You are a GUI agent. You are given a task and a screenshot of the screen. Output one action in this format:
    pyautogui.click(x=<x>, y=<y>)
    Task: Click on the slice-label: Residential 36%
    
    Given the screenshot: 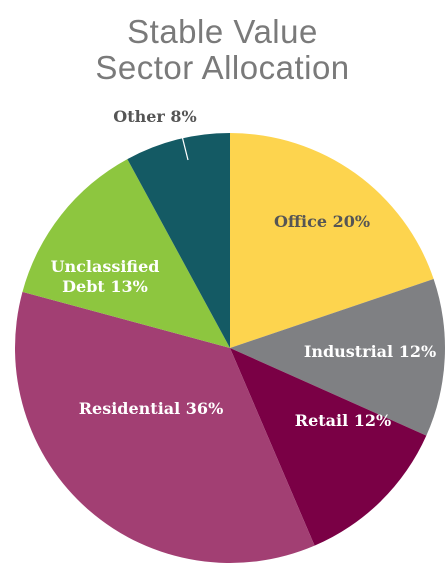 What is the action you would take?
    pyautogui.click(x=151, y=409)
    